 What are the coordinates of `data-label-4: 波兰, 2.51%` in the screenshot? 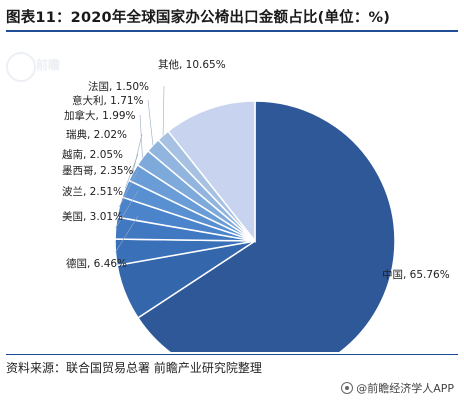 It's located at (92, 191).